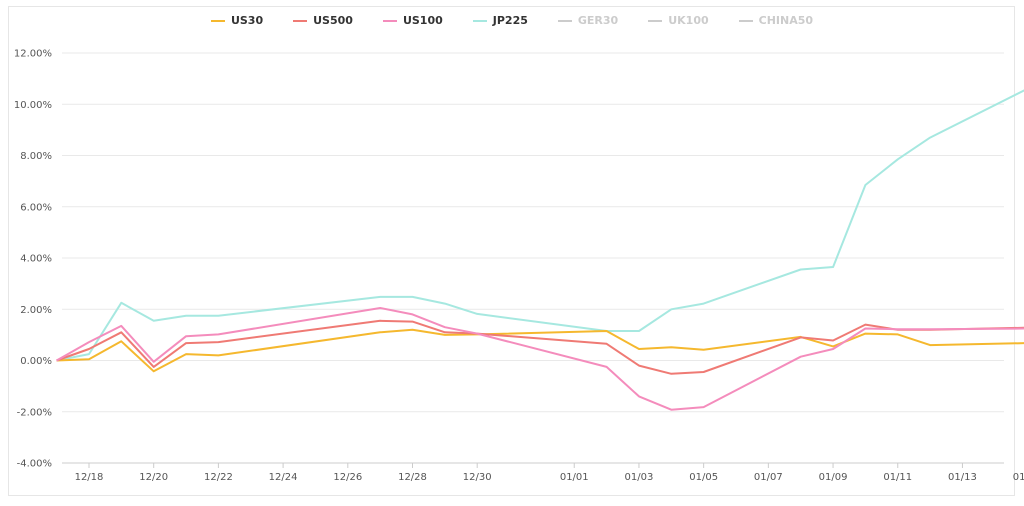  I want to click on x-tick-label: 12/20, so click(153, 477).